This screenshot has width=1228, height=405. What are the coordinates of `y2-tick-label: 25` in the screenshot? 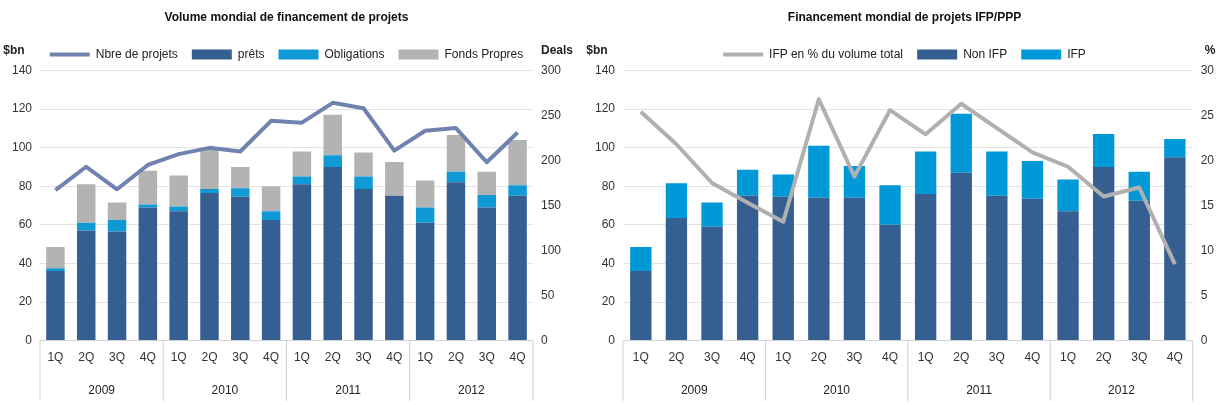 It's located at (1207, 114).